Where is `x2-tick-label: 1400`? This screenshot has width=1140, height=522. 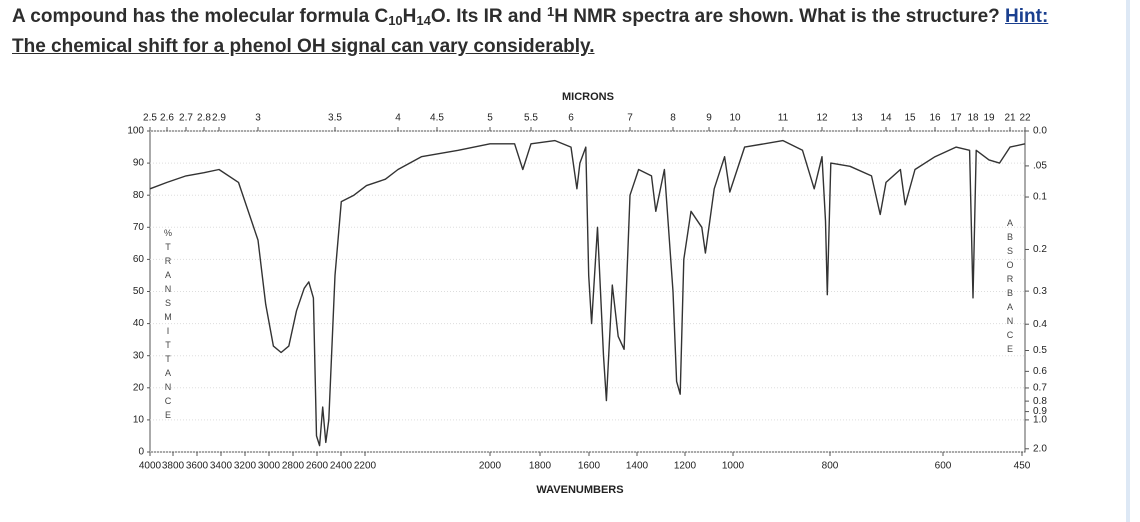 x2-tick-label: 1400 is located at coordinates (637, 466).